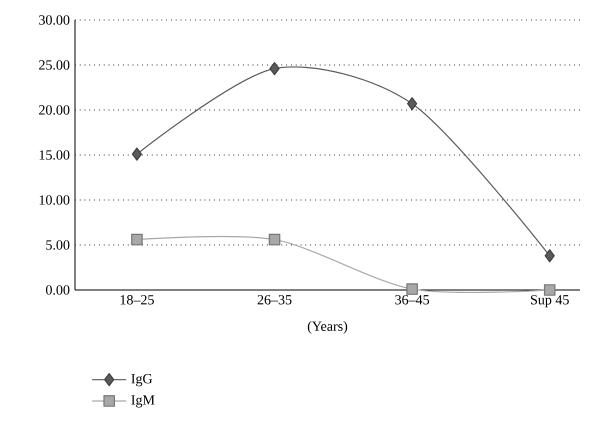 The height and width of the screenshot is (423, 600). I want to click on y-tick-label: 30.00, so click(54, 20).